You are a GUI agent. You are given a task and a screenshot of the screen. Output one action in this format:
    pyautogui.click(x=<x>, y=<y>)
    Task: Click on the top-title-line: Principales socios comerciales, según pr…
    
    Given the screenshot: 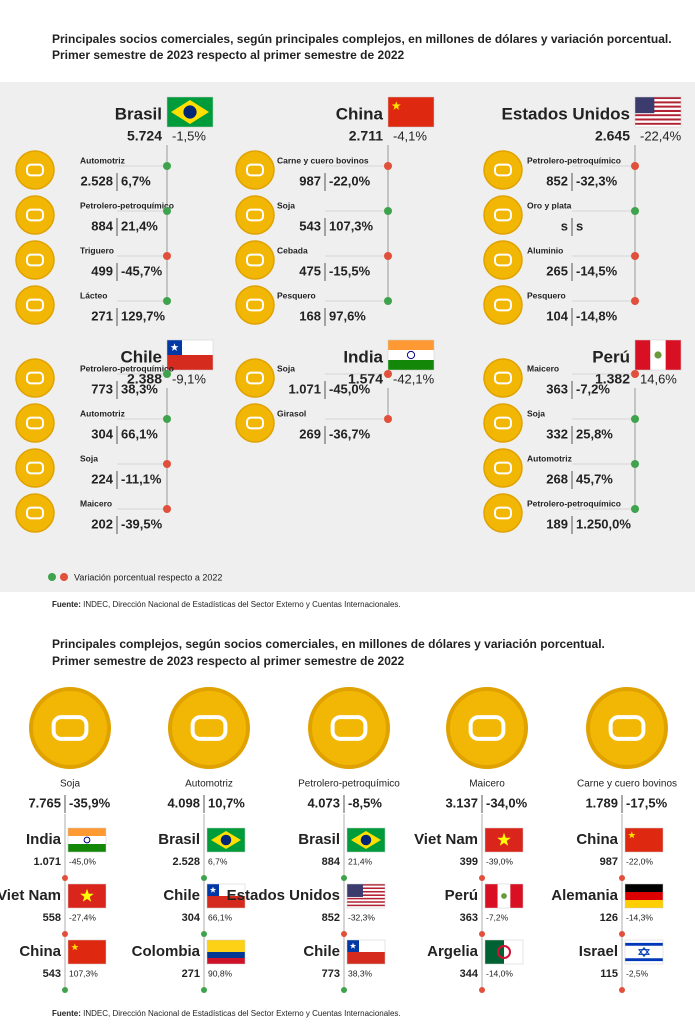 What is the action you would take?
    pyautogui.click(x=362, y=39)
    